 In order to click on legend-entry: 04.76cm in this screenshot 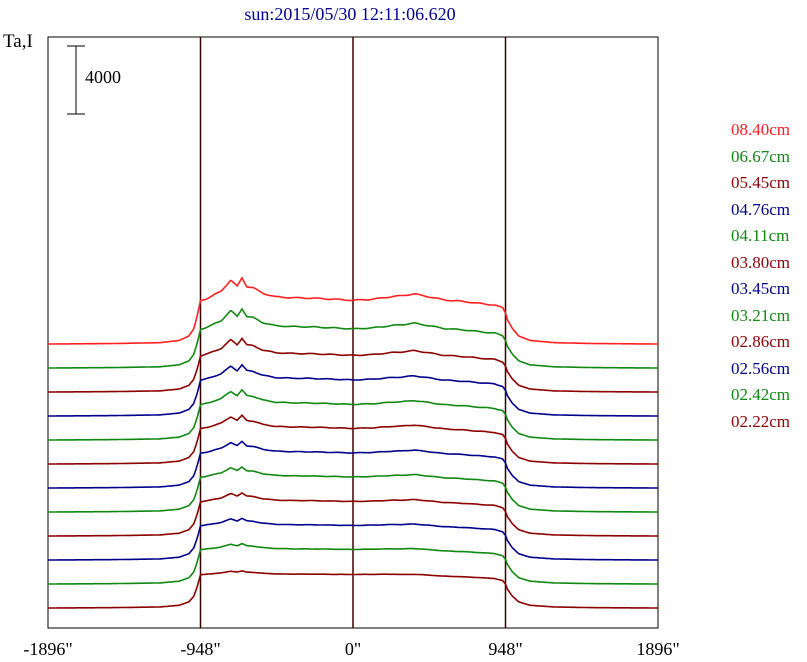, I will do `click(761, 209)`.